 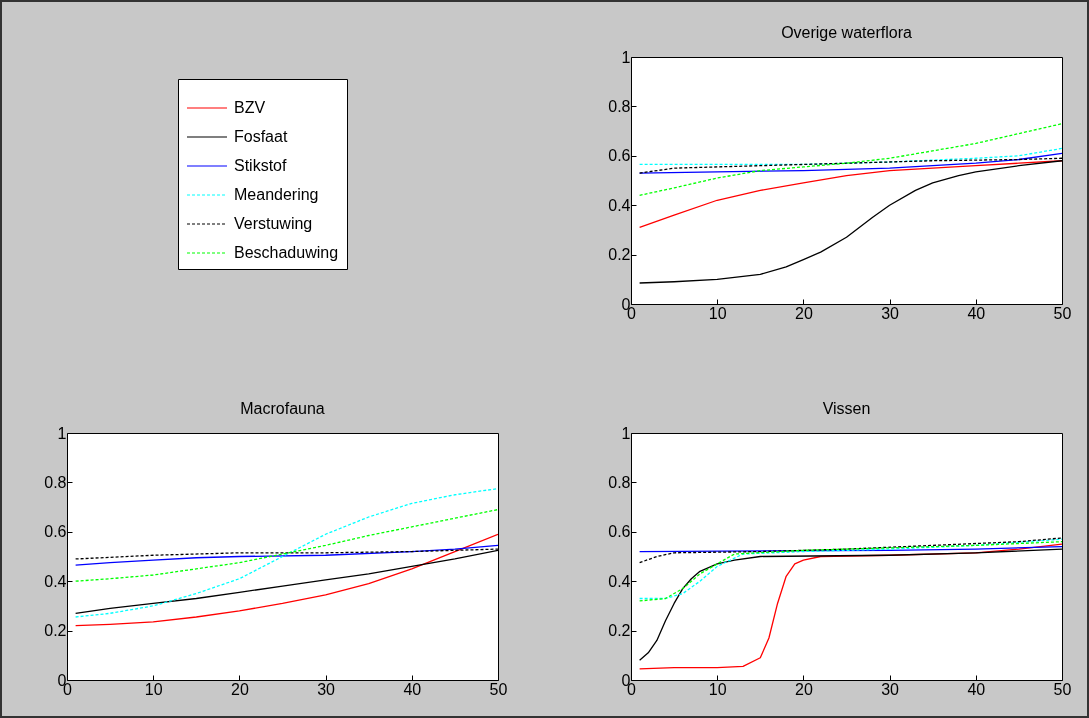 I want to click on legend-label: Beschaduwing, so click(x=286, y=252).